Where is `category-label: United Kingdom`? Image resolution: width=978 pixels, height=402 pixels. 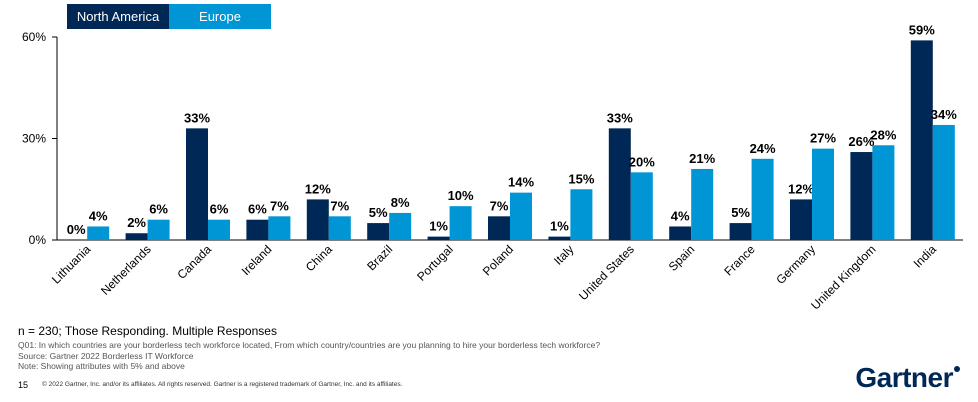 category-label: United Kingdom is located at coordinates (843, 277).